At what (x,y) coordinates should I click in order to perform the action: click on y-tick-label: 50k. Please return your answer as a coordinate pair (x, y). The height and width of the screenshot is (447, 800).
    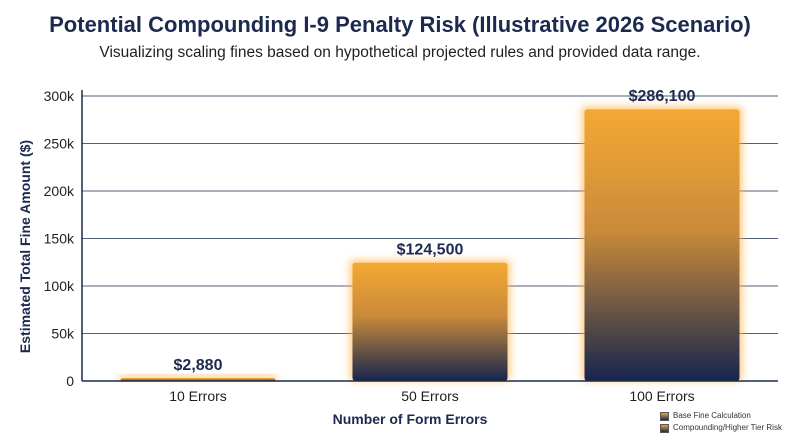
    Looking at the image, I should click on (63, 334).